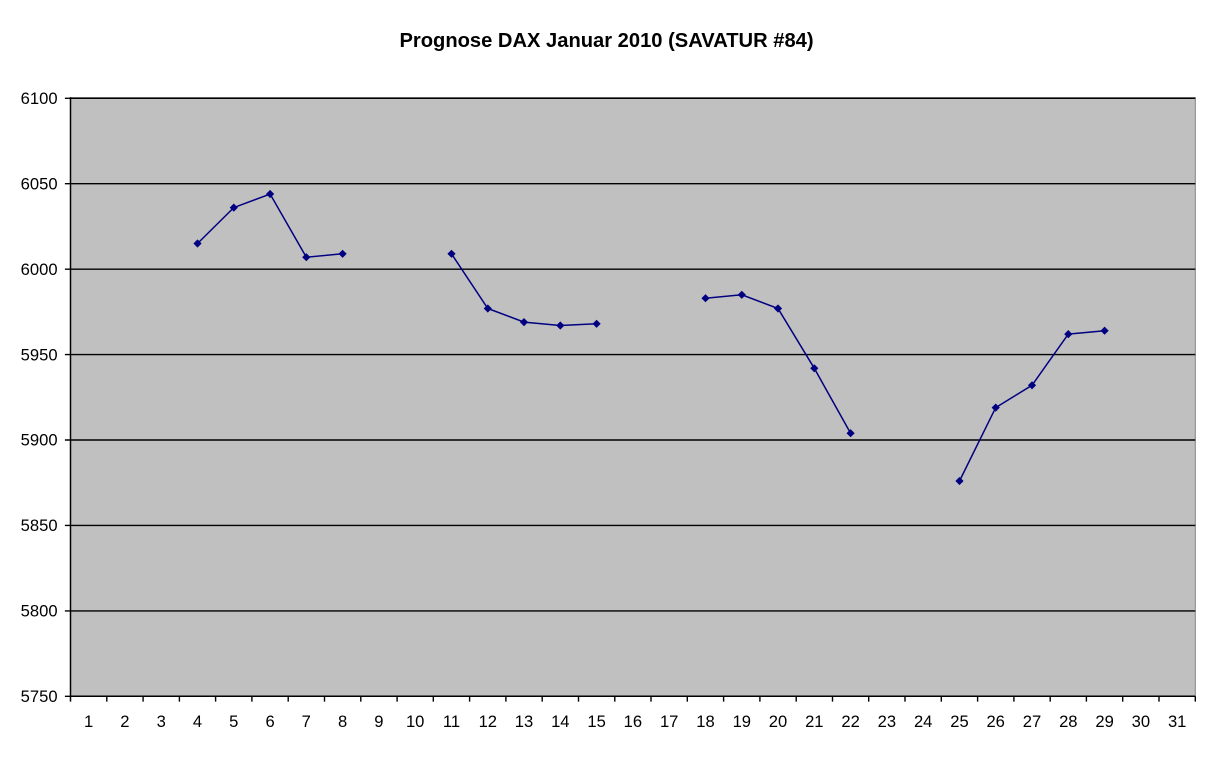 Image resolution: width=1213 pixels, height=759 pixels. Describe the element at coordinates (887, 721) in the screenshot. I see `svg-text: 23` at that location.